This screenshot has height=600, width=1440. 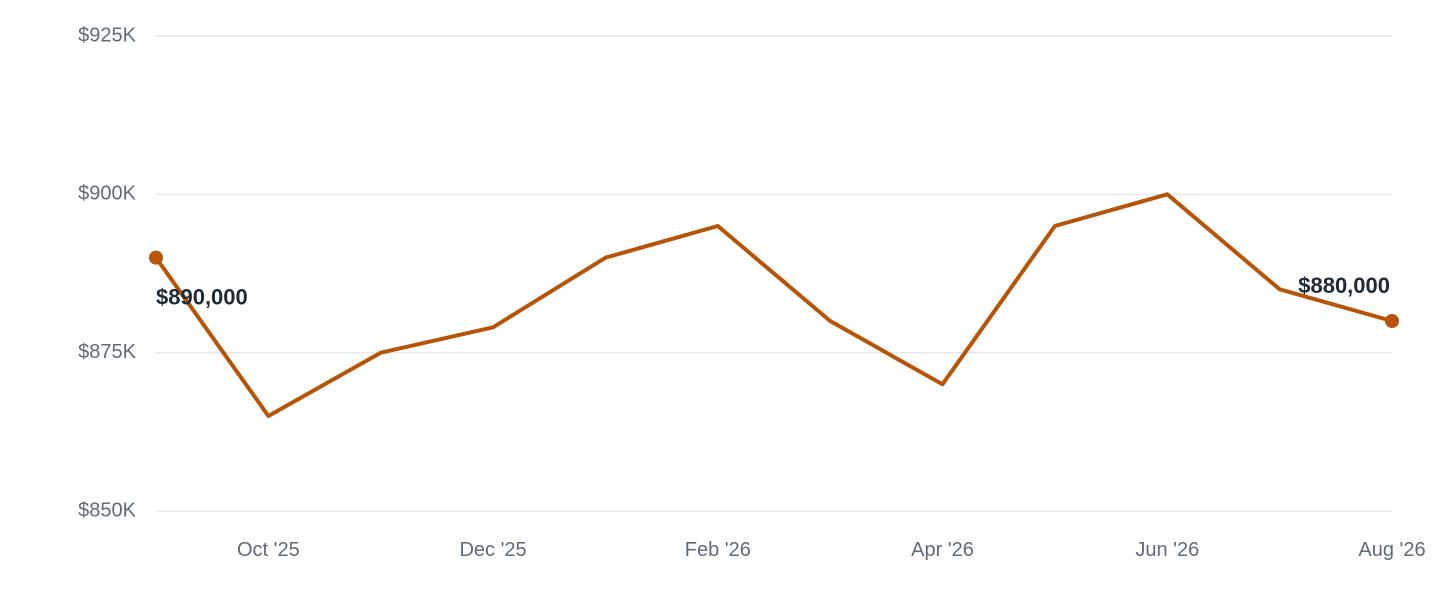 What do you see at coordinates (1344, 285) in the screenshot?
I see `value-annotation: $880,000` at bounding box center [1344, 285].